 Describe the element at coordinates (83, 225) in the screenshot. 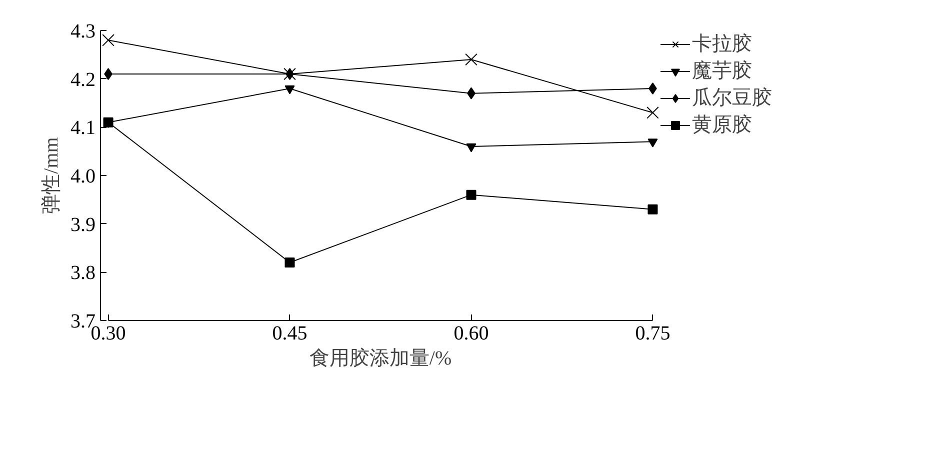

I see `y-tick-label: 3.9` at that location.